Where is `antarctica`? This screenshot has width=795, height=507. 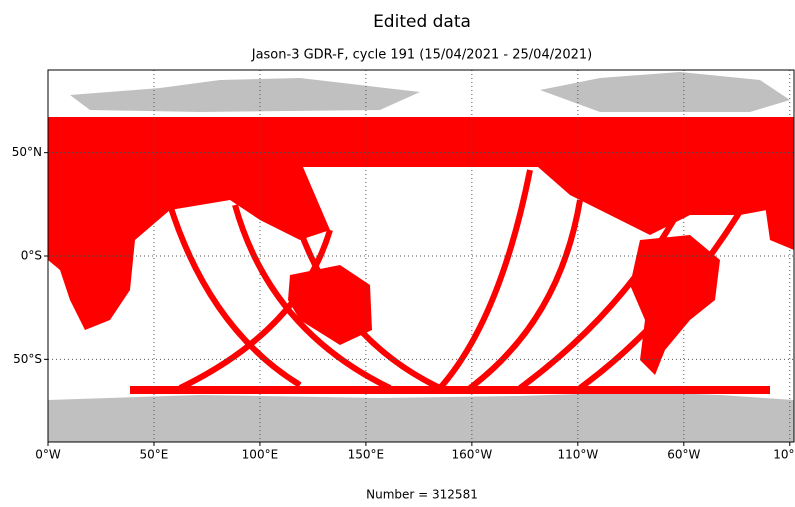 antarctica is located at coordinates (421, 417).